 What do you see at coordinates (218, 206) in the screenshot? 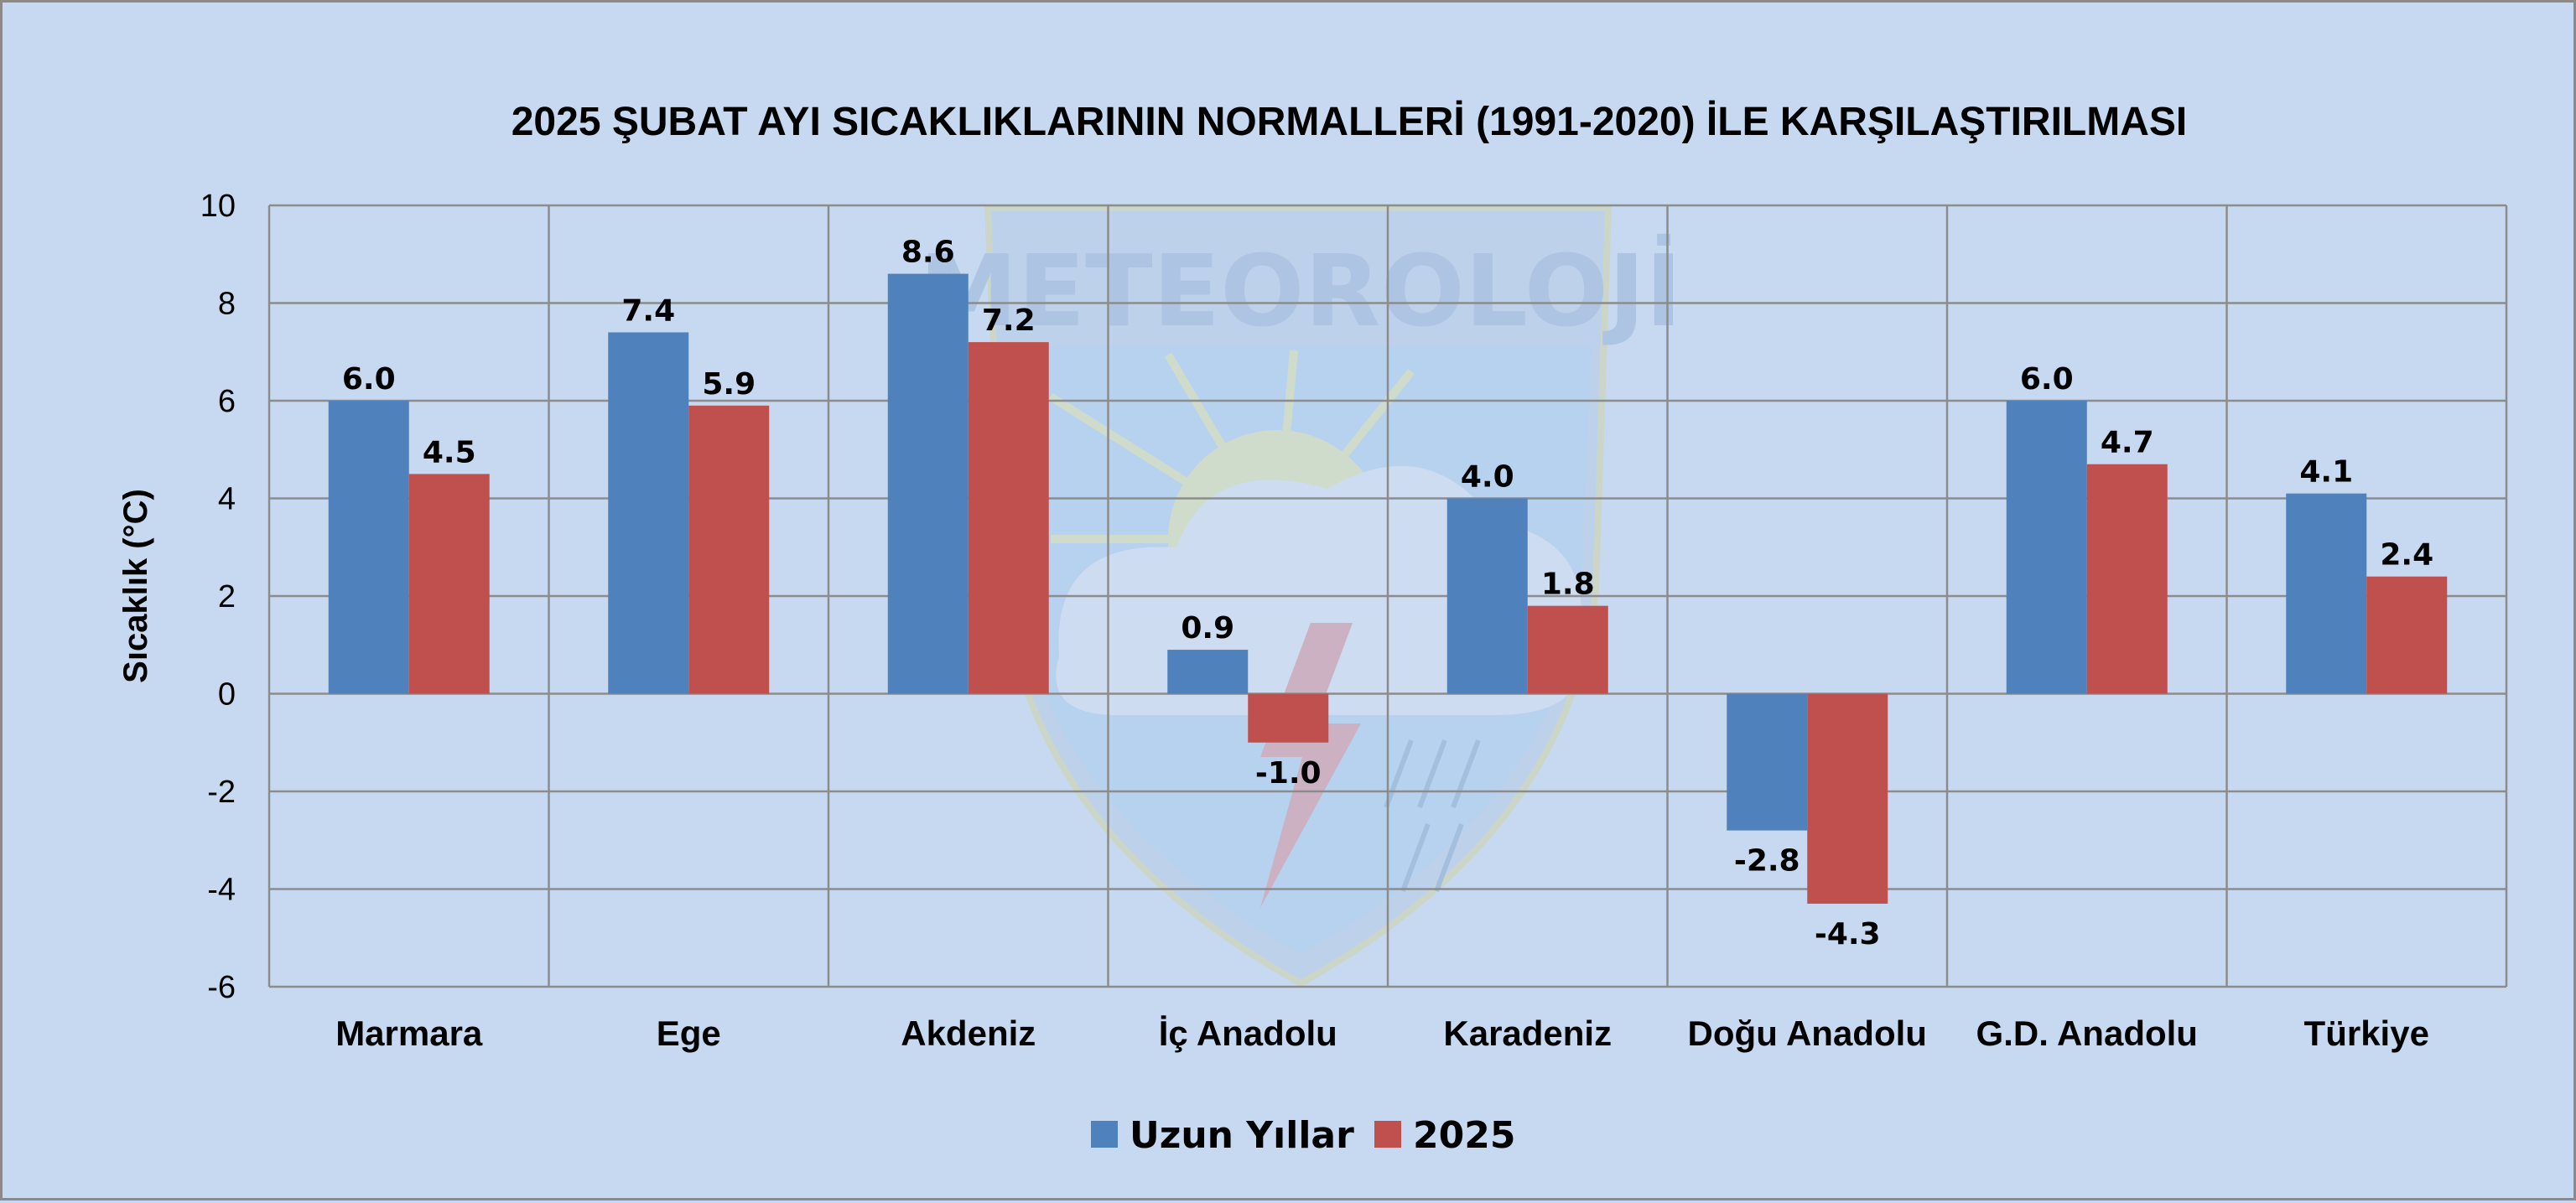
I see `y-tick-label: 10` at bounding box center [218, 206].